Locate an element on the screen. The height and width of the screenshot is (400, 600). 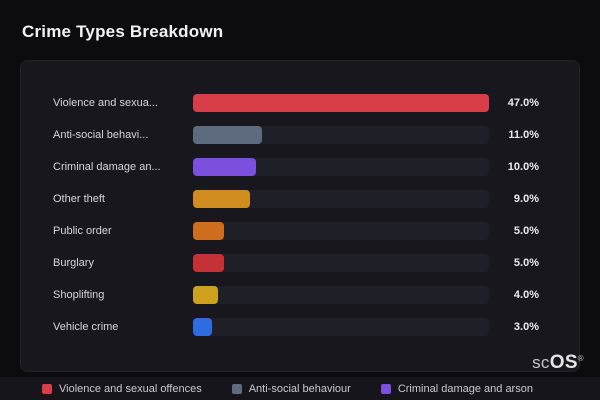
value-label: 9.0% is located at coordinates (526, 199).